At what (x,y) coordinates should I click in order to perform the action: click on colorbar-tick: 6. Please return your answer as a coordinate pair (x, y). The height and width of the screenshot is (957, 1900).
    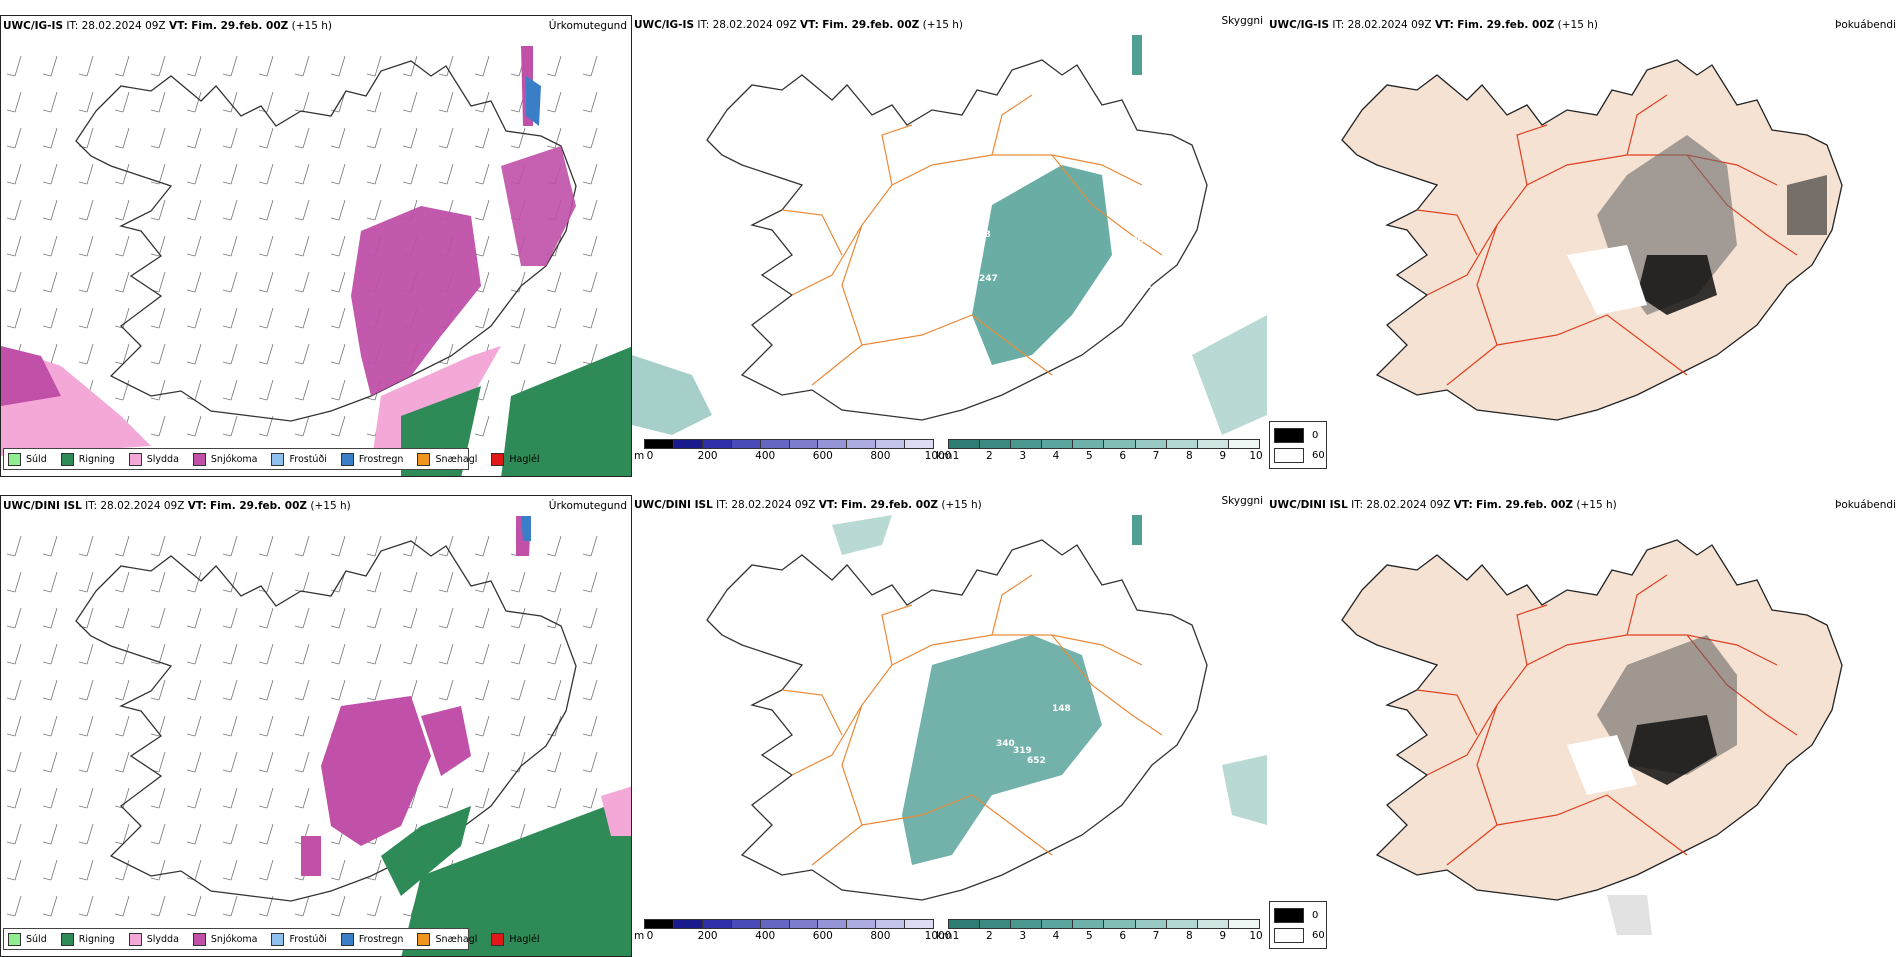
    Looking at the image, I should click on (1122, 936).